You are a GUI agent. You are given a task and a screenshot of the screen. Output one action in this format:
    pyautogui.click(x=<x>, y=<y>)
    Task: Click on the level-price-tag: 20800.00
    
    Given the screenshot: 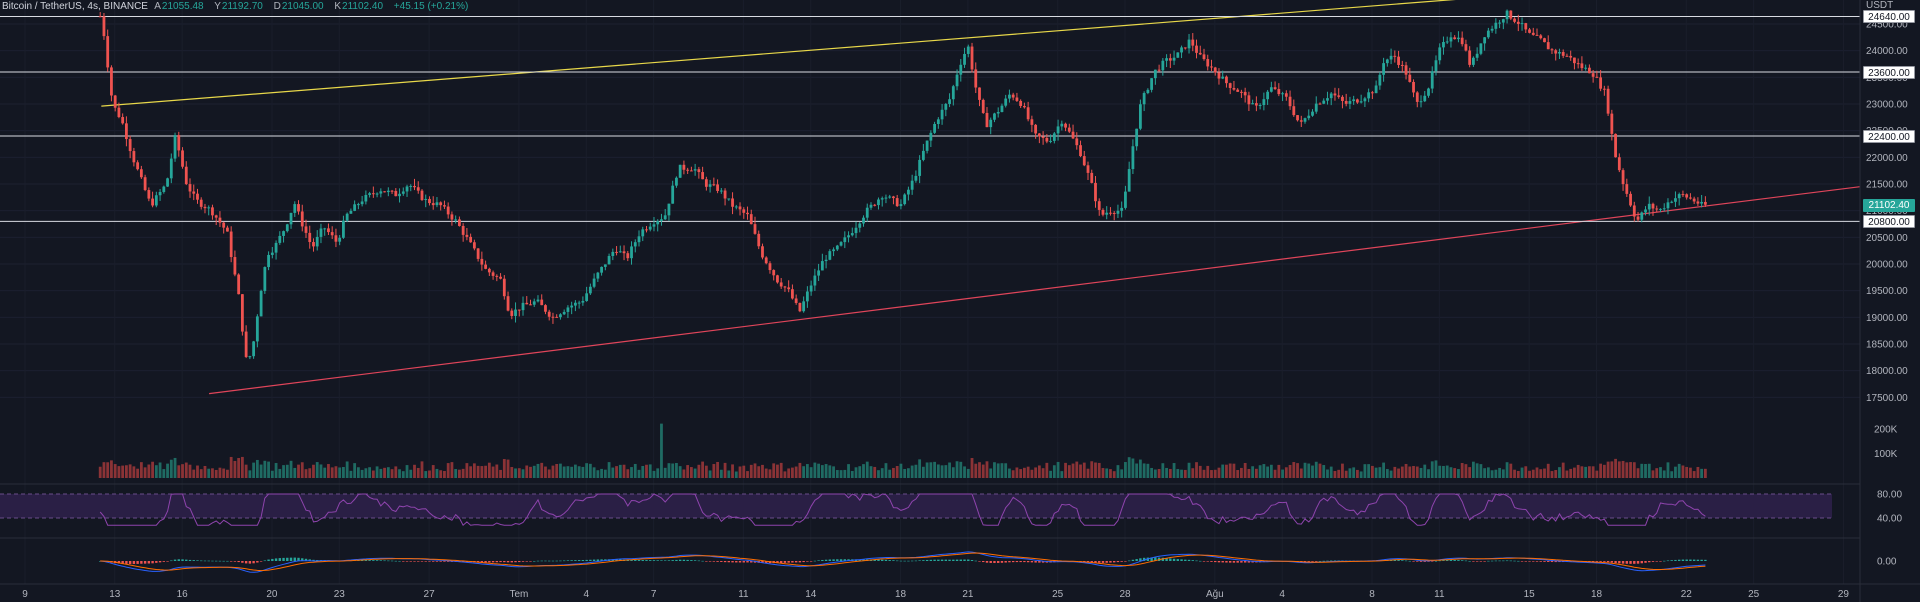 What is the action you would take?
    pyautogui.click(x=1889, y=221)
    